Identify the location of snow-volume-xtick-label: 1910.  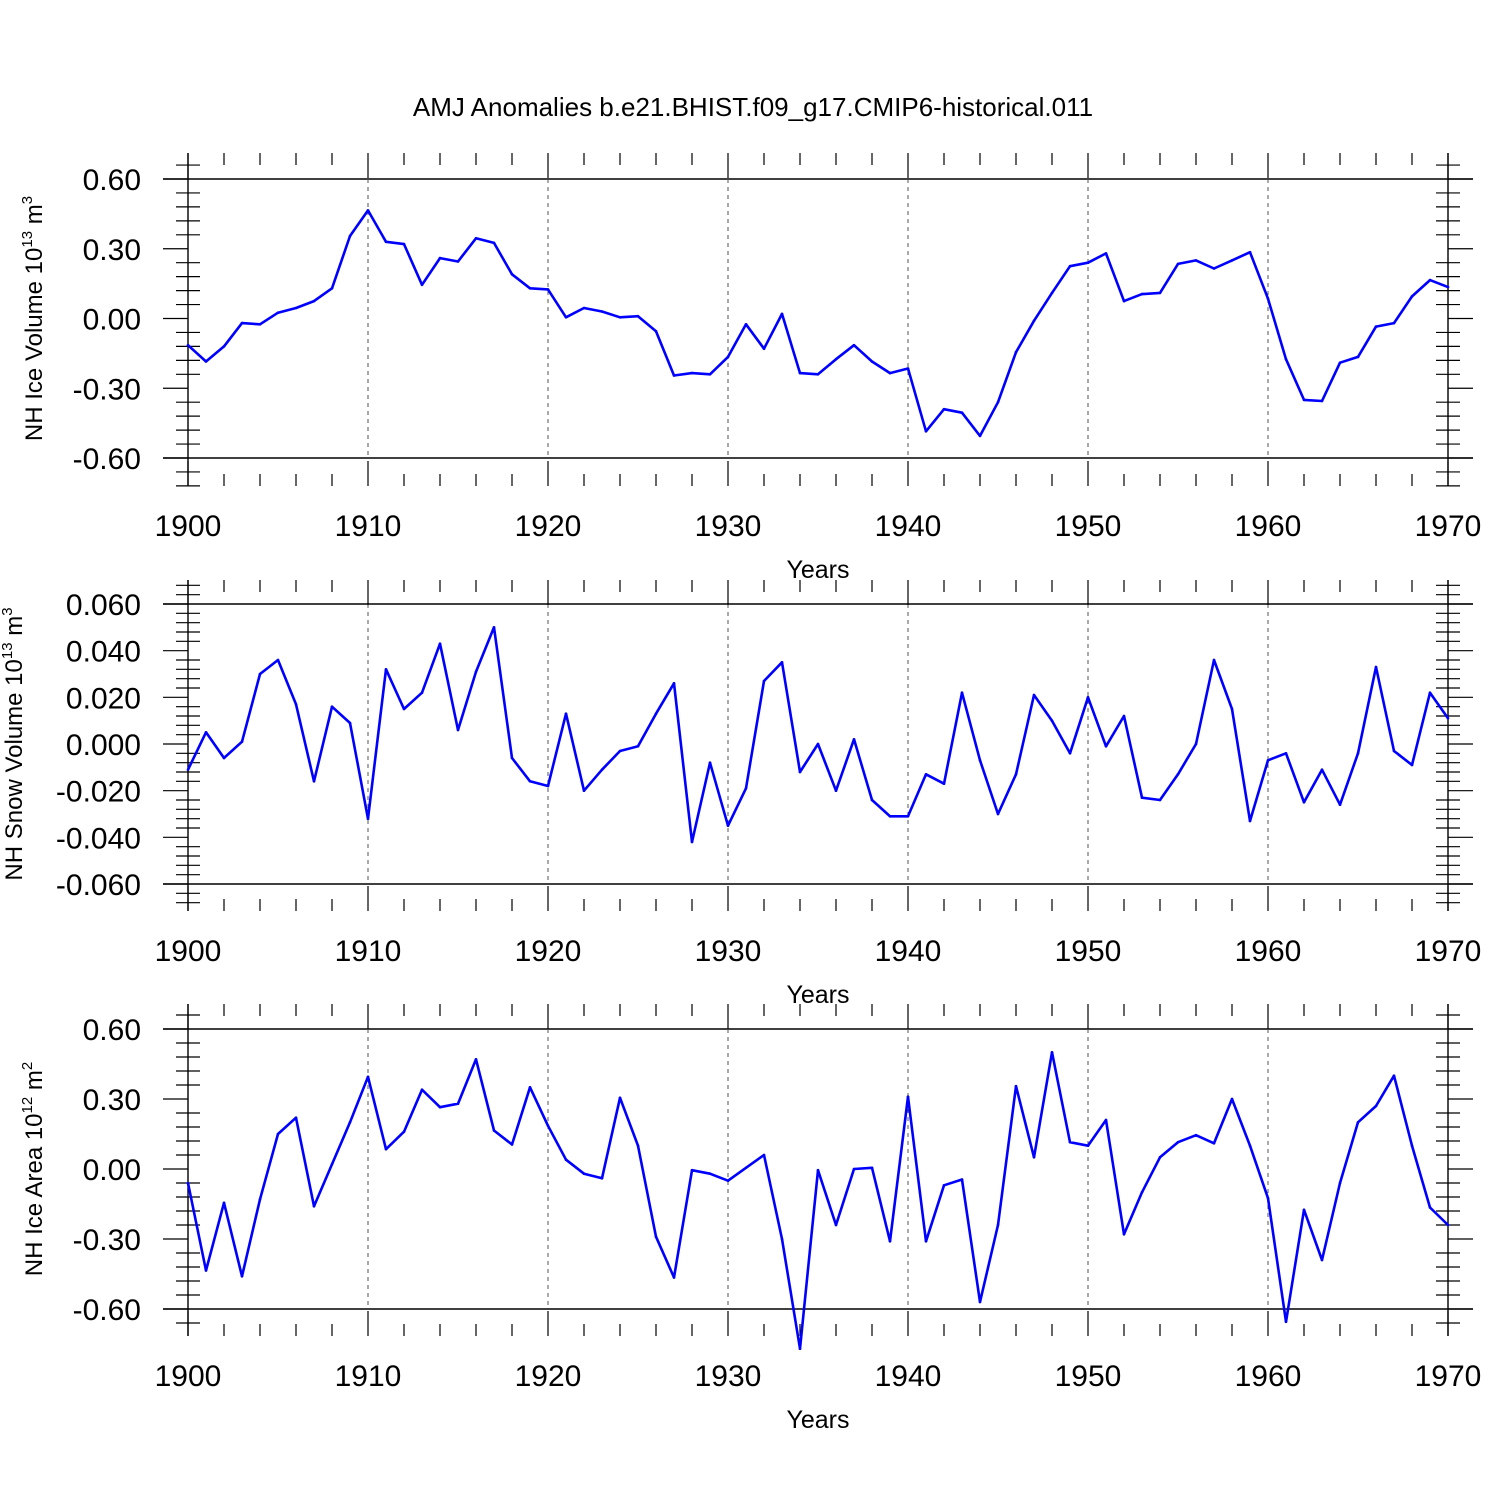
(368, 951).